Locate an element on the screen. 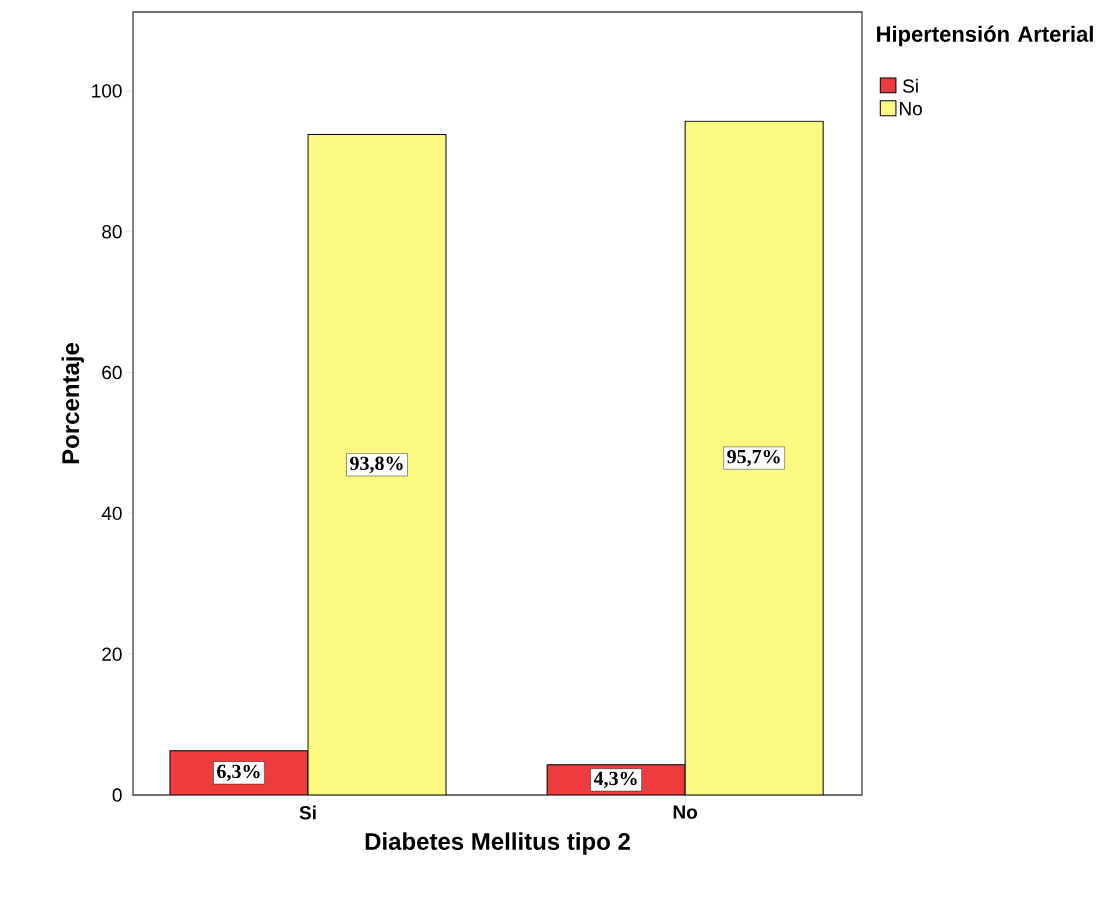  data-label: 6,3% is located at coordinates (238, 773).